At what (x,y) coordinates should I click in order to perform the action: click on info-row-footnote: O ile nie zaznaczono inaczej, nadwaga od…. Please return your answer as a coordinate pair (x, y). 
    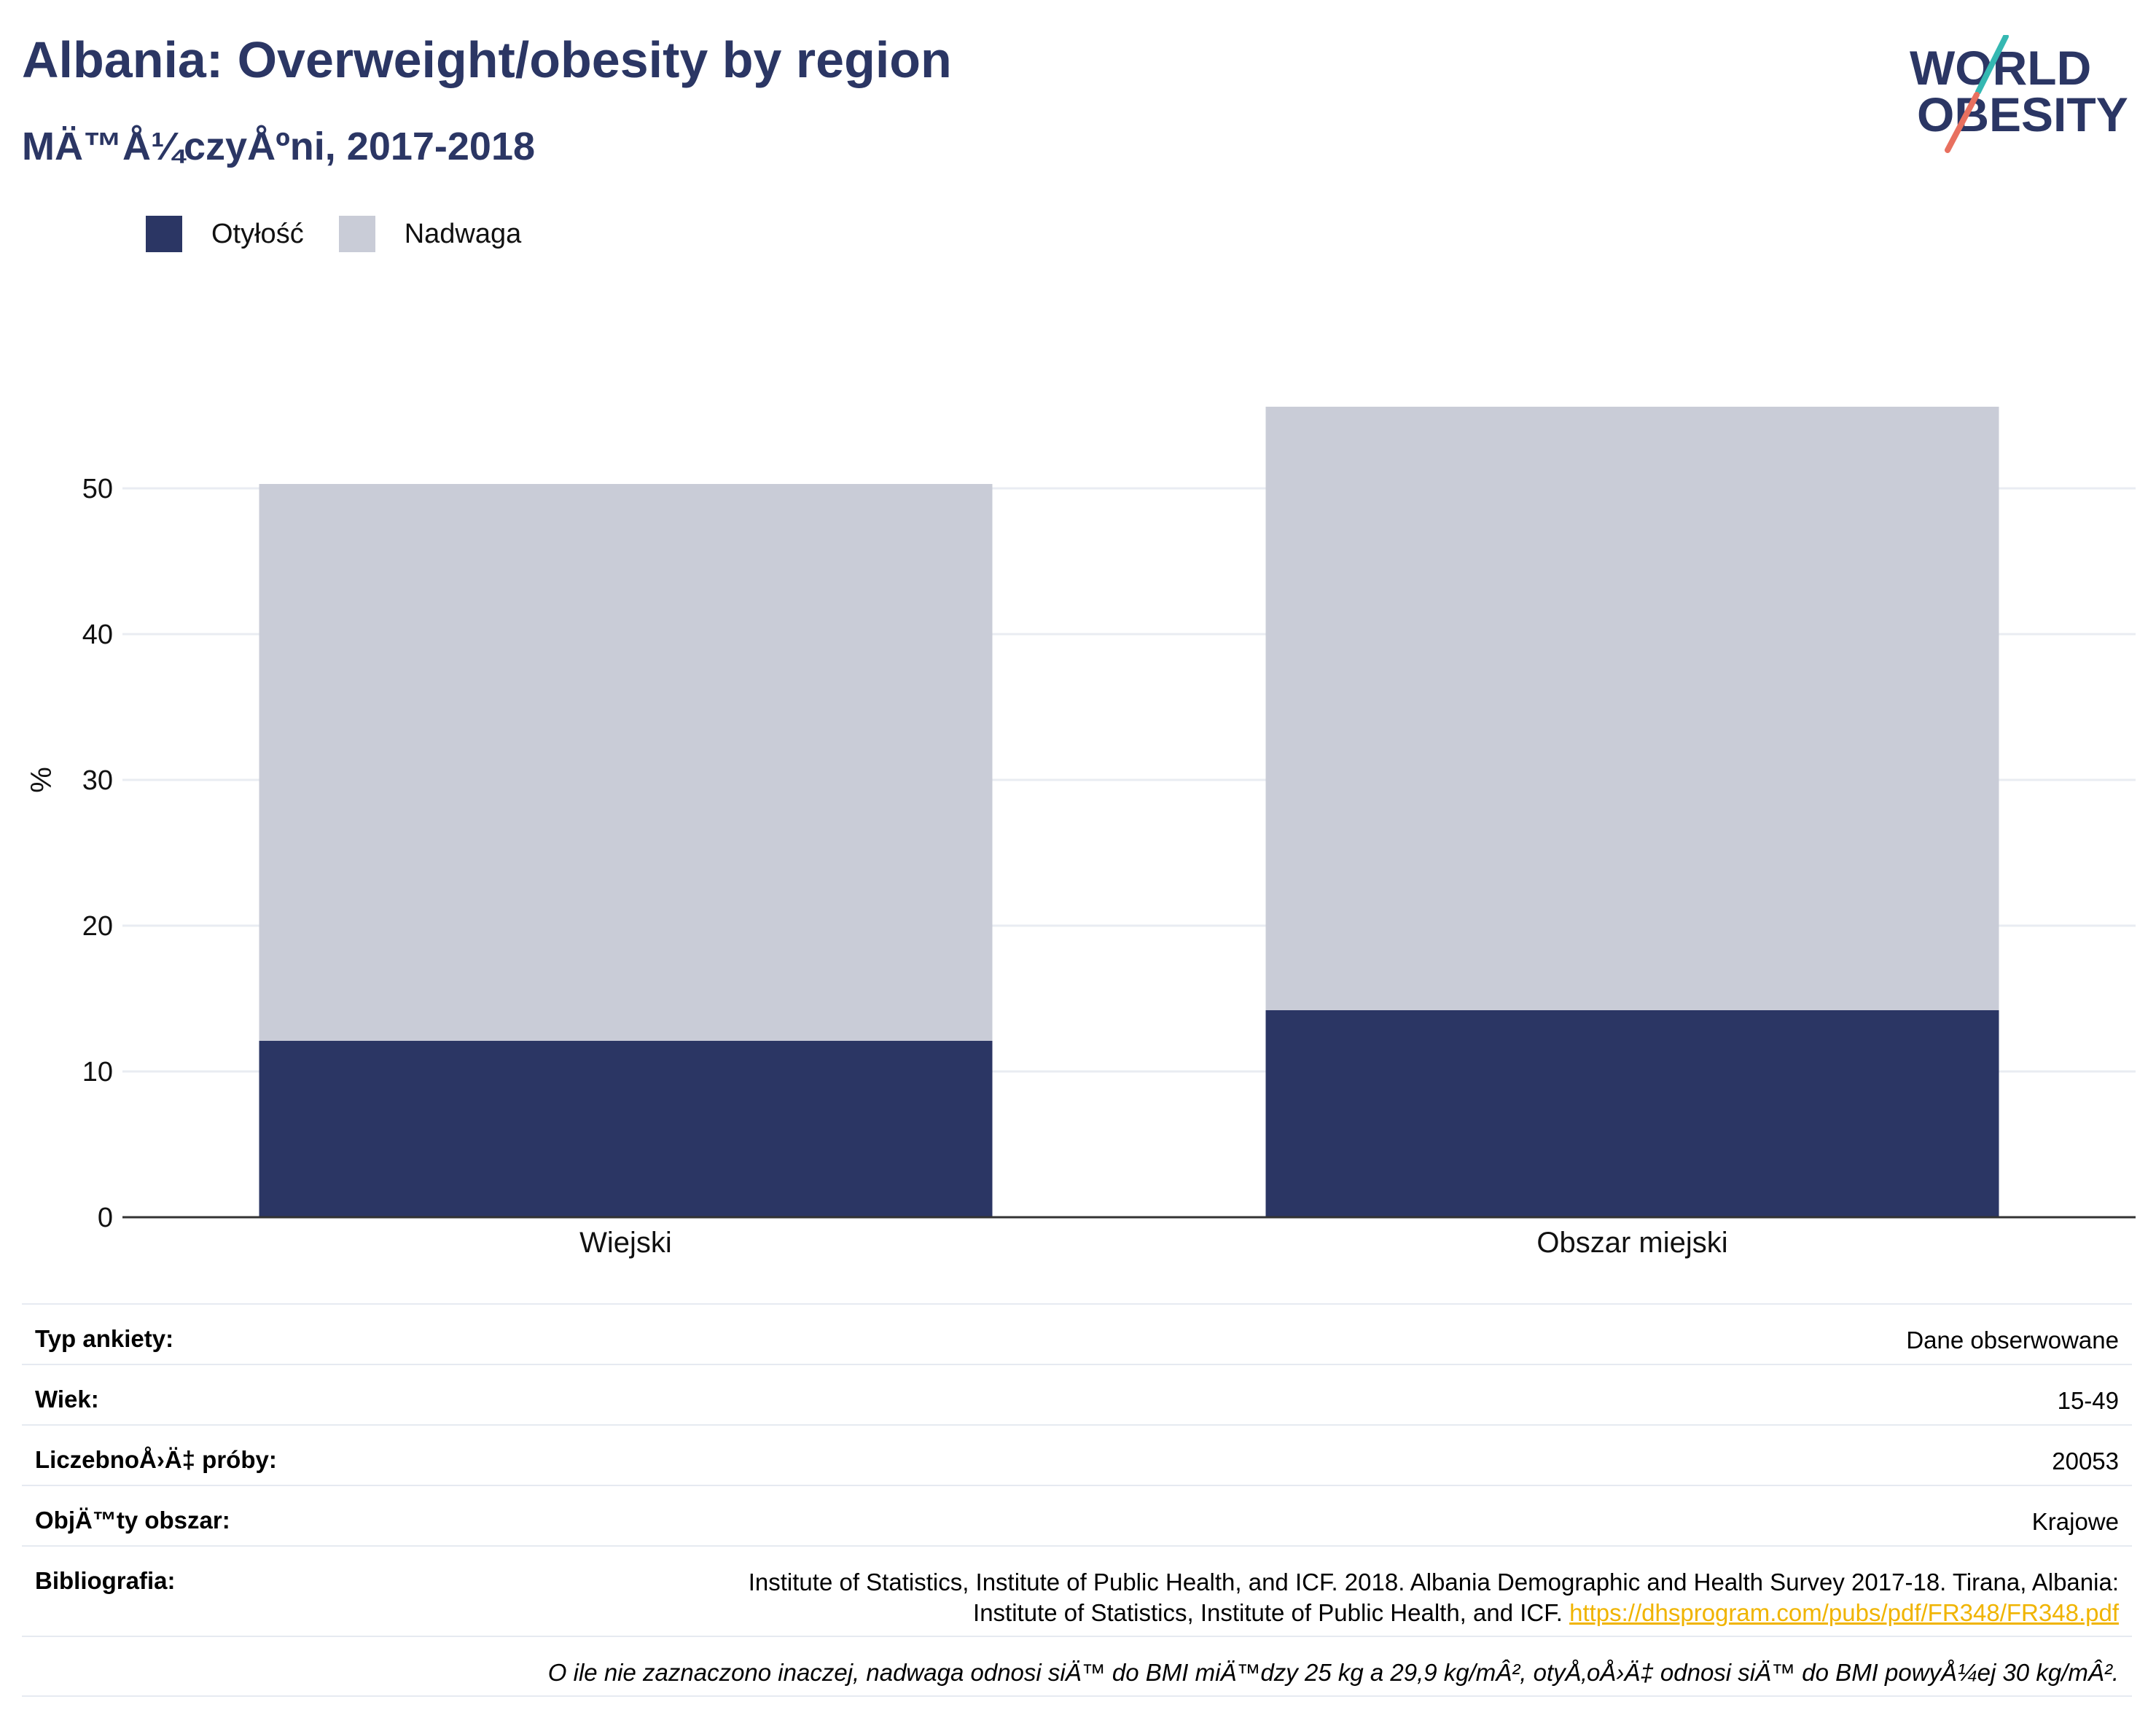
    Looking at the image, I should click on (1077, 1666).